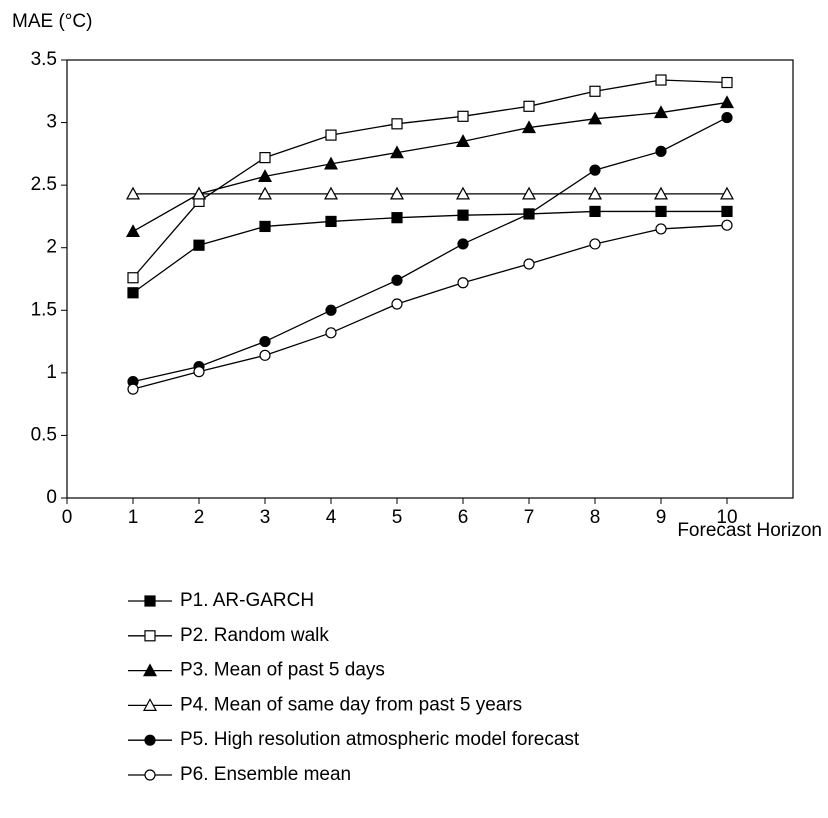 The image size is (828, 818). I want to click on x-tick-label: 3, so click(265, 517).